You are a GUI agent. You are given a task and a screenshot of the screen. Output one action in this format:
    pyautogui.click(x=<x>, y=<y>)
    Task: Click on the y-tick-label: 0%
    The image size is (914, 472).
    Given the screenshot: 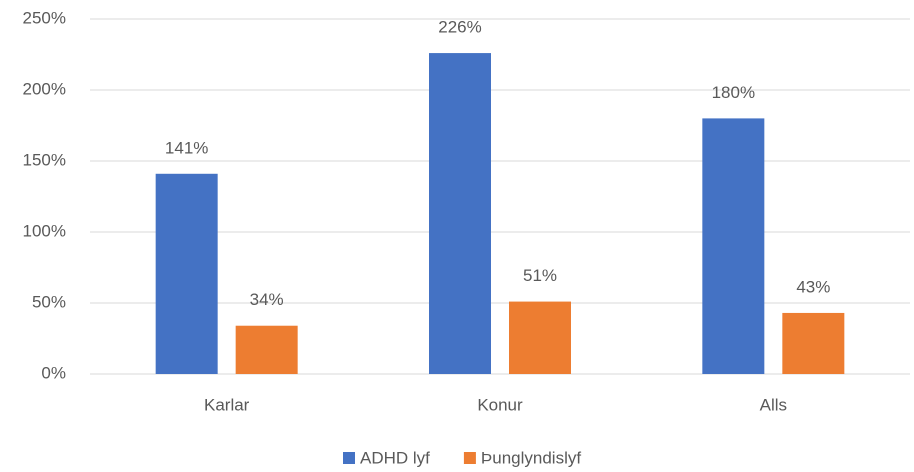 What is the action you would take?
    pyautogui.click(x=53, y=372)
    